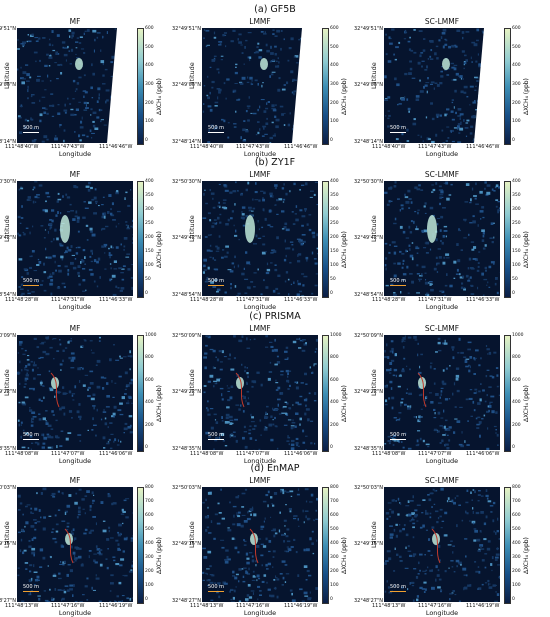  I want to click on latitude-tick-label: 32°49'03"N, so click(186, 85).